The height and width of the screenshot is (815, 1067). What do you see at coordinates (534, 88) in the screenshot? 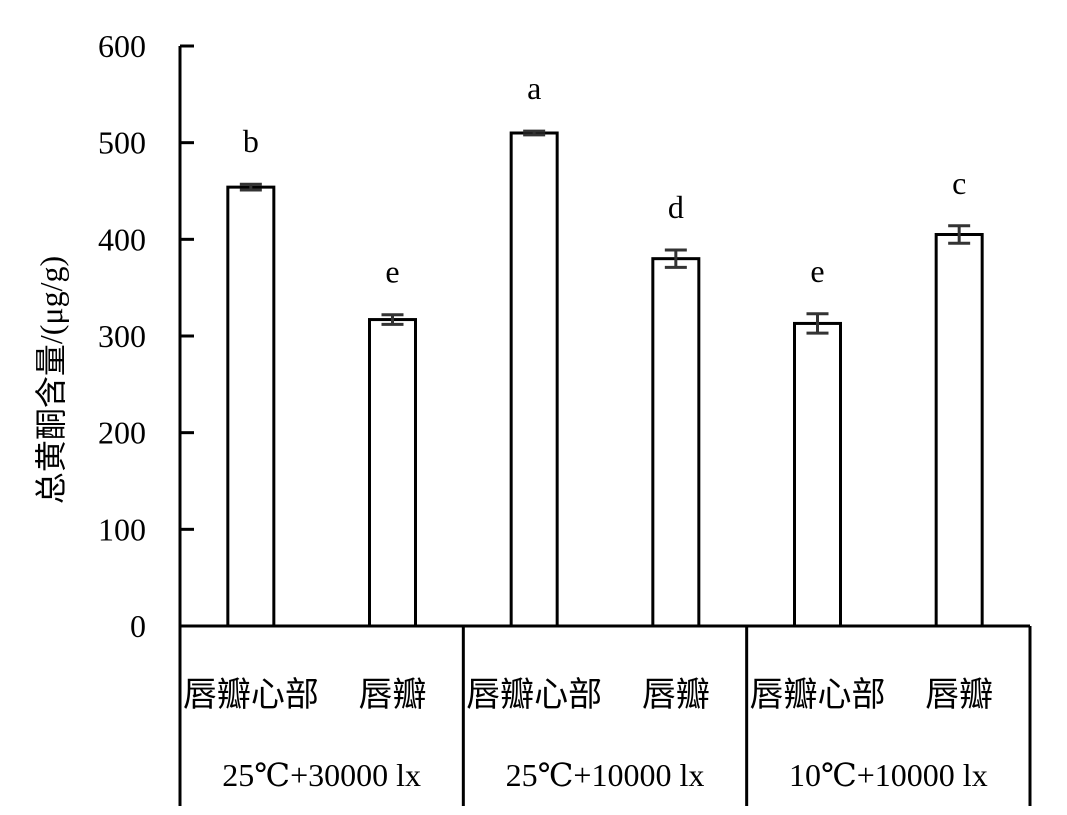
I see `significance-letter: a` at bounding box center [534, 88].